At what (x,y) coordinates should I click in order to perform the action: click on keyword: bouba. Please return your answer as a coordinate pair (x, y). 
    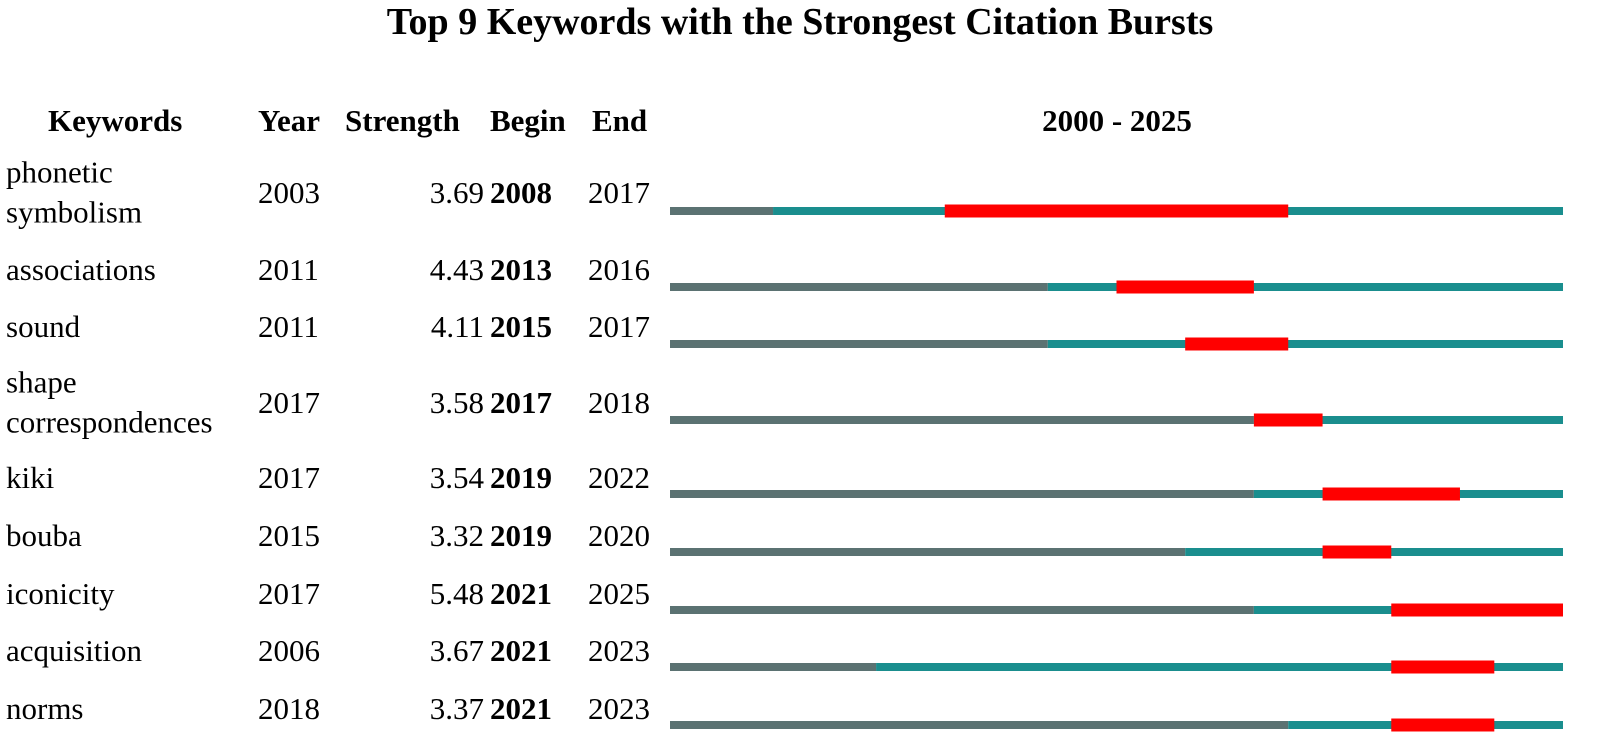
    Looking at the image, I should click on (44, 535).